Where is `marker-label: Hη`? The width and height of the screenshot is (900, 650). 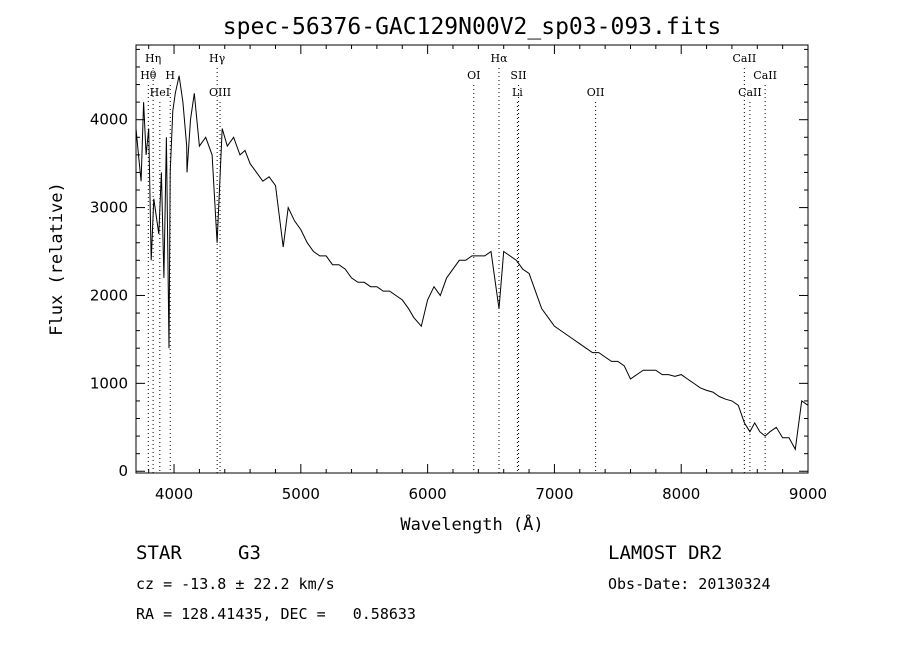
marker-label: Hη is located at coordinates (153, 58).